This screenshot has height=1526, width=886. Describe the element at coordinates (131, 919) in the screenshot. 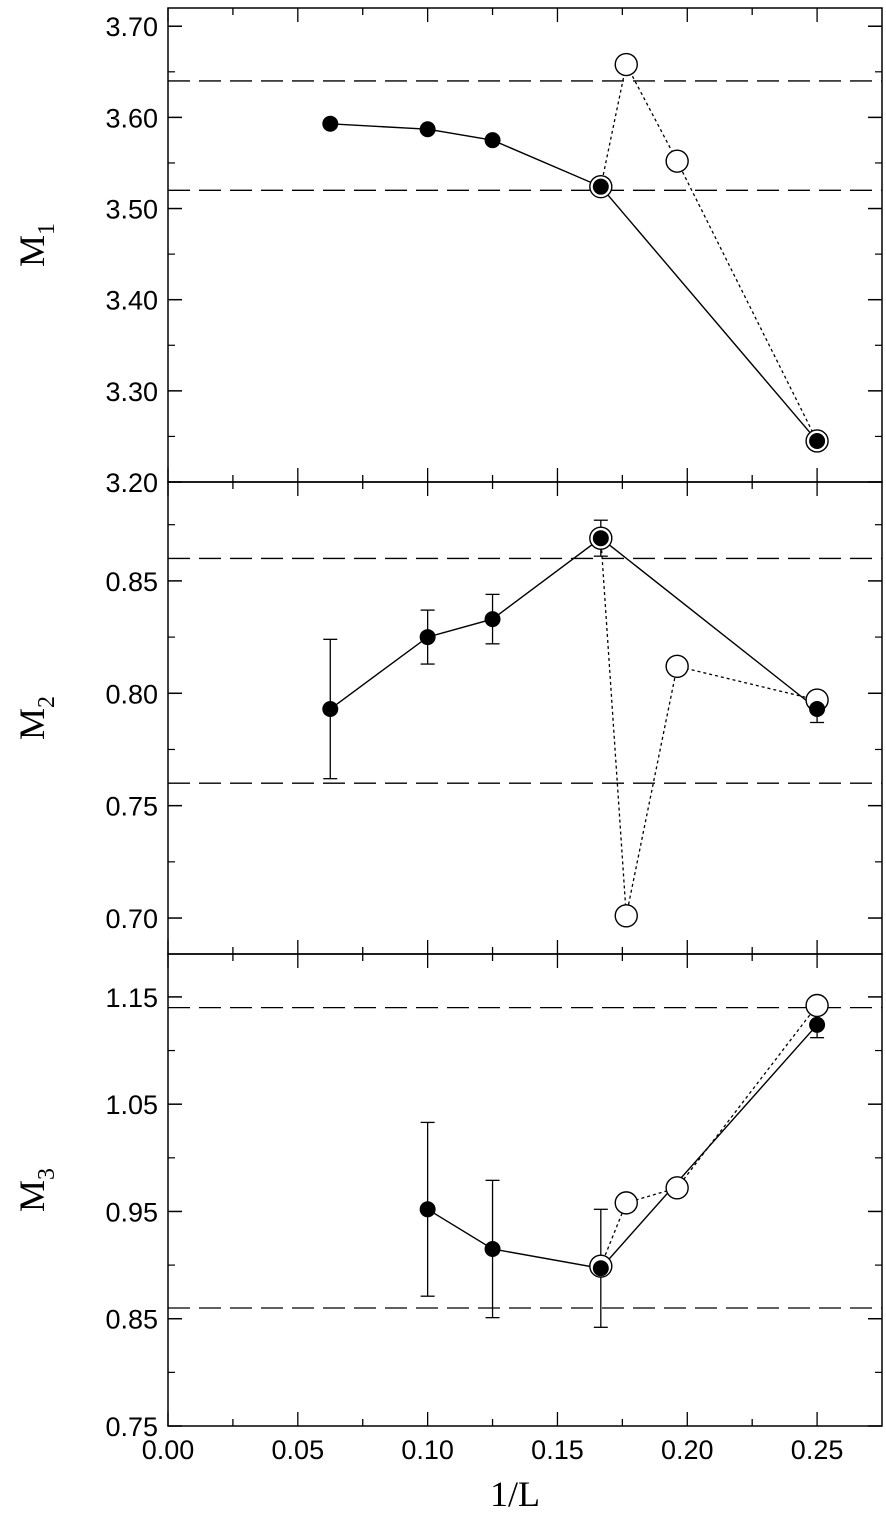

I see `y-tick-label: 0.70` at that location.